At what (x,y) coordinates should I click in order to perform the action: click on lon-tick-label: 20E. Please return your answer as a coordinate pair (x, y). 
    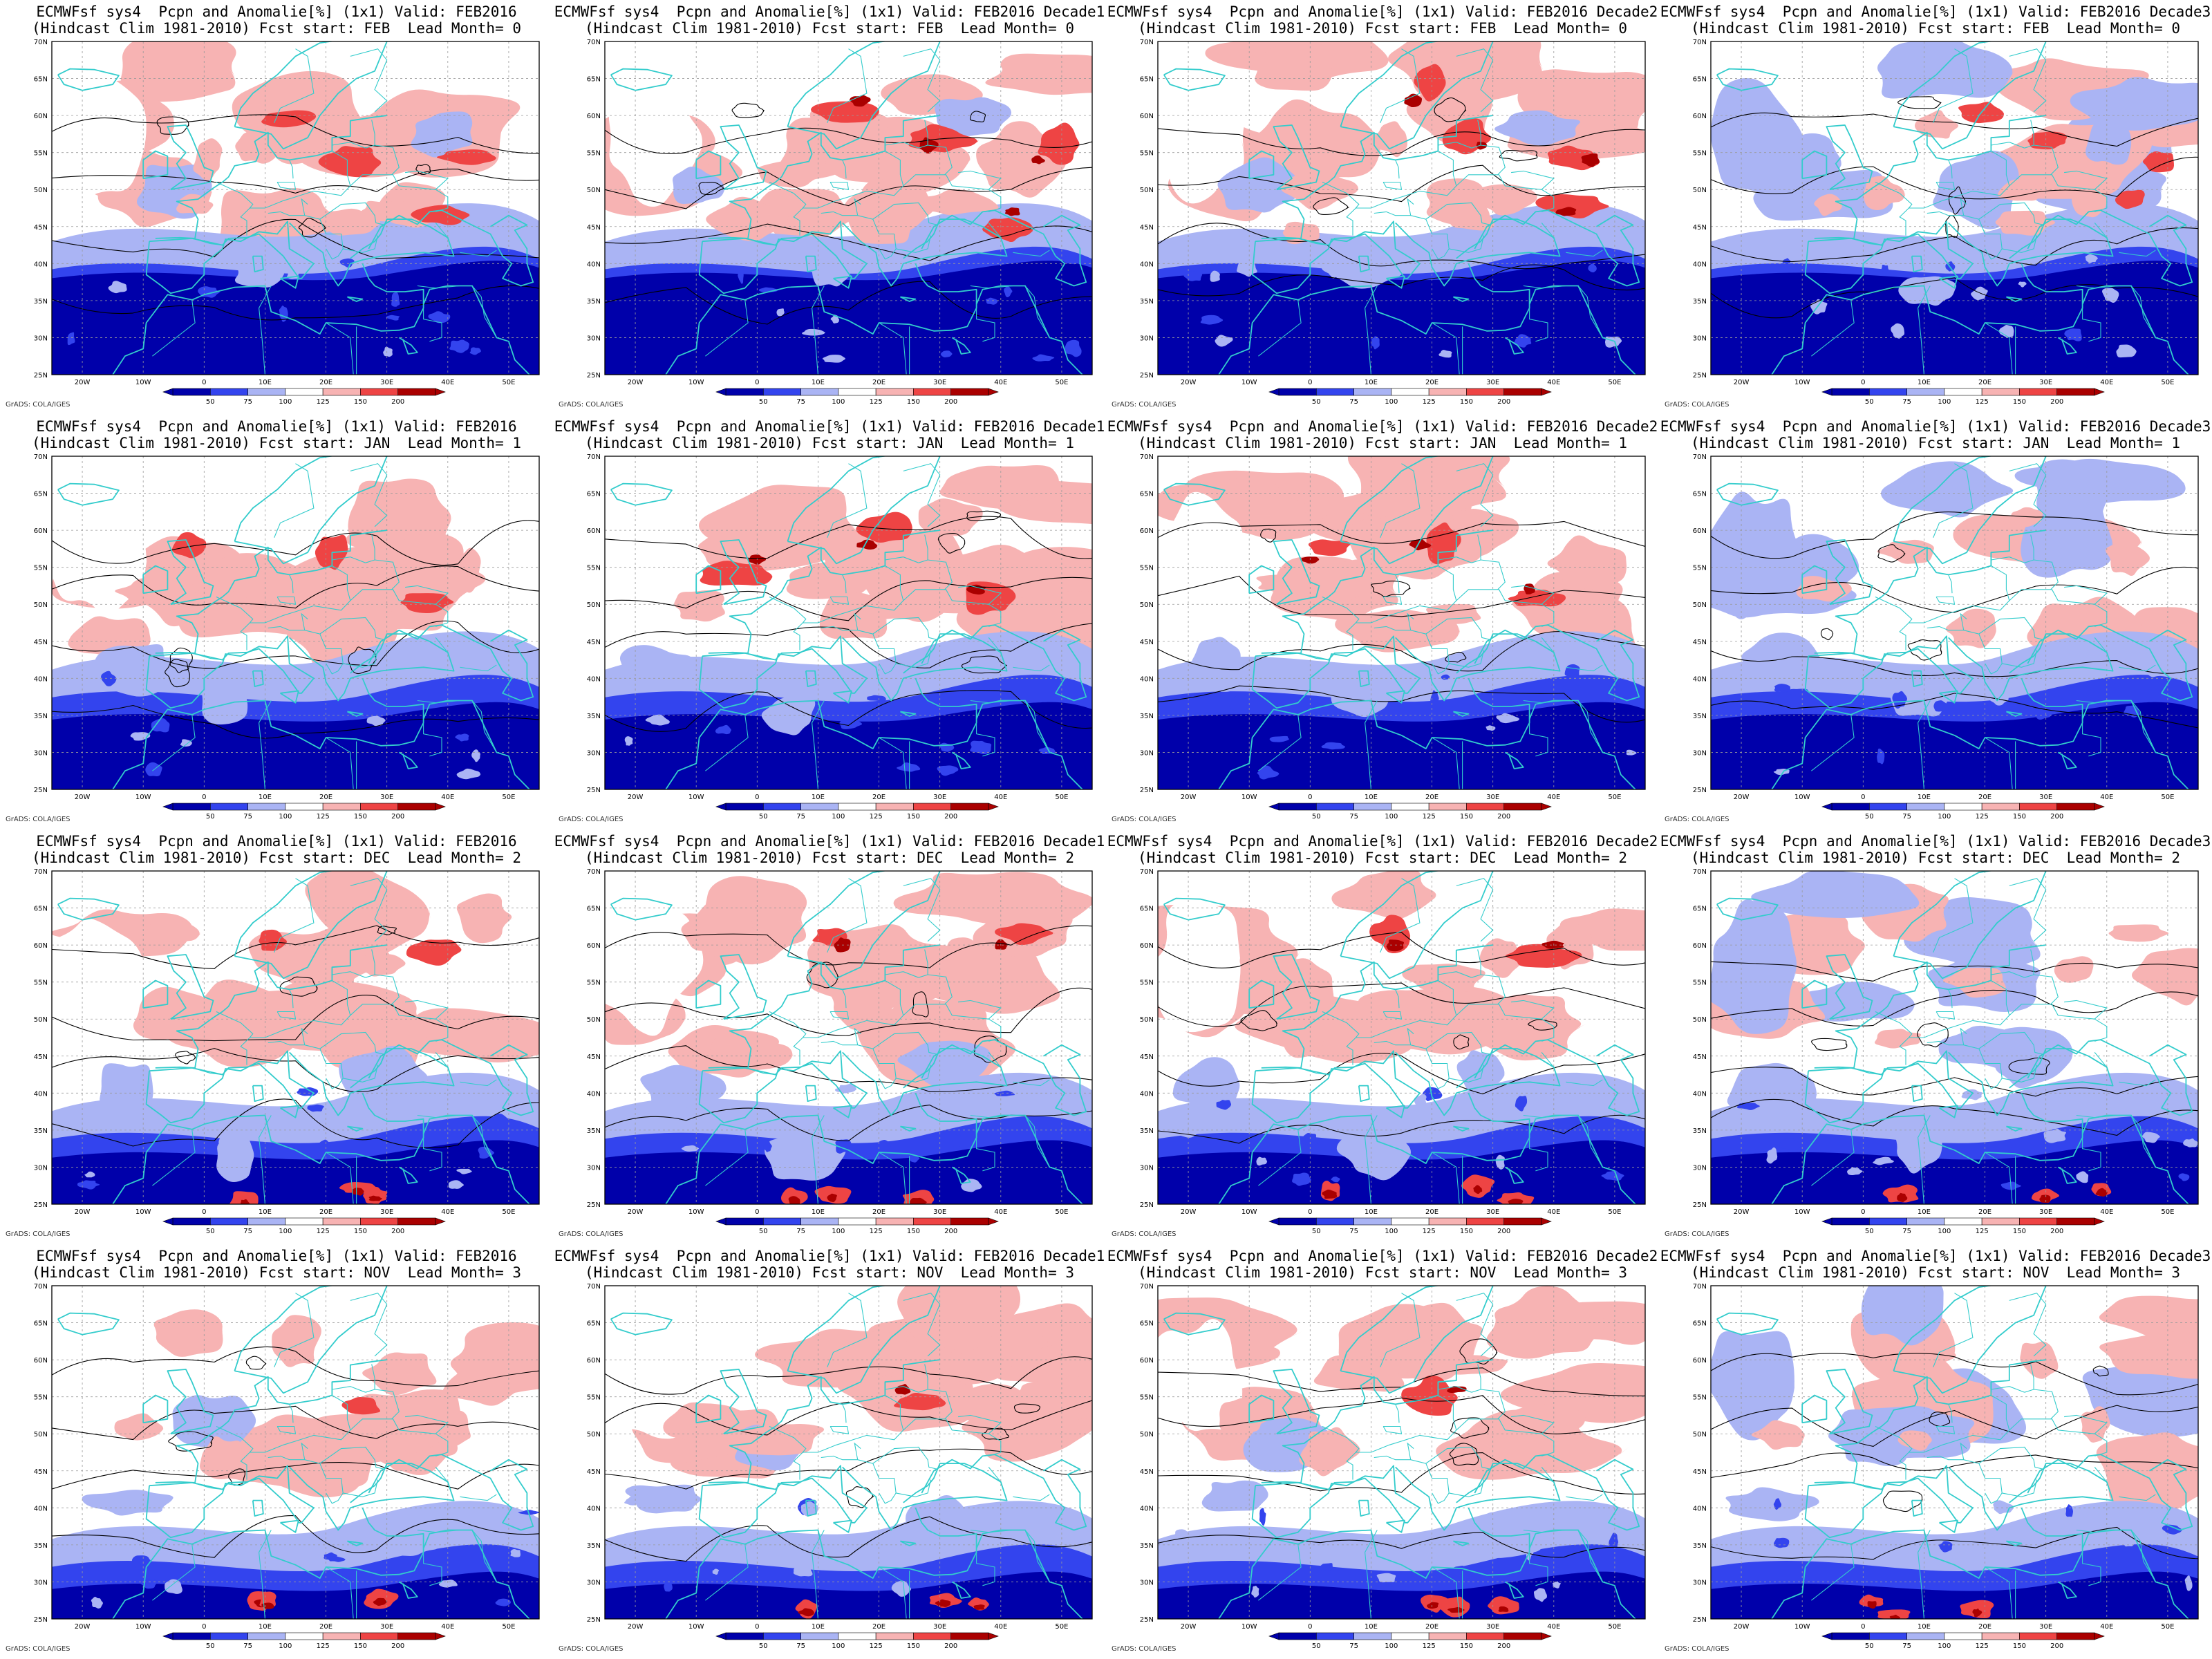
    Looking at the image, I should click on (1985, 1212).